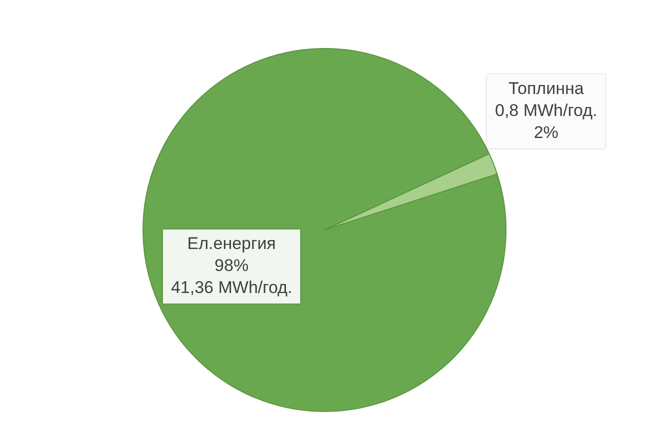  I want to click on data-label: 0,8 MWh/год. 2%, so click(546, 121).